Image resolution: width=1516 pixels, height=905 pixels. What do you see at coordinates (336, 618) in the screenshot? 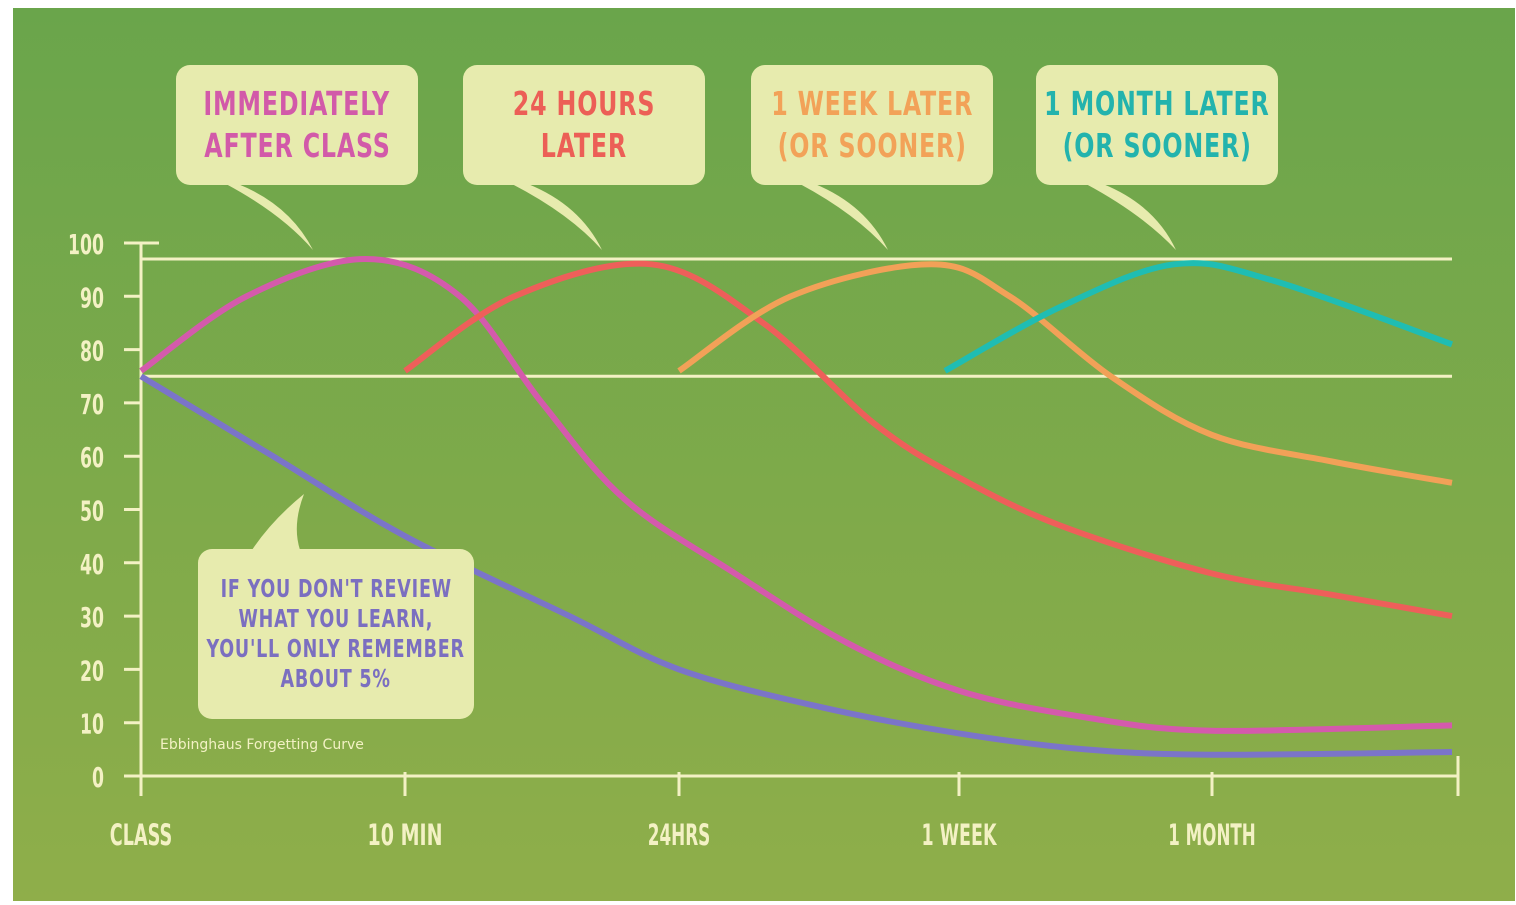
I see `annotation-line: WHAT YOU LEARN,` at bounding box center [336, 618].